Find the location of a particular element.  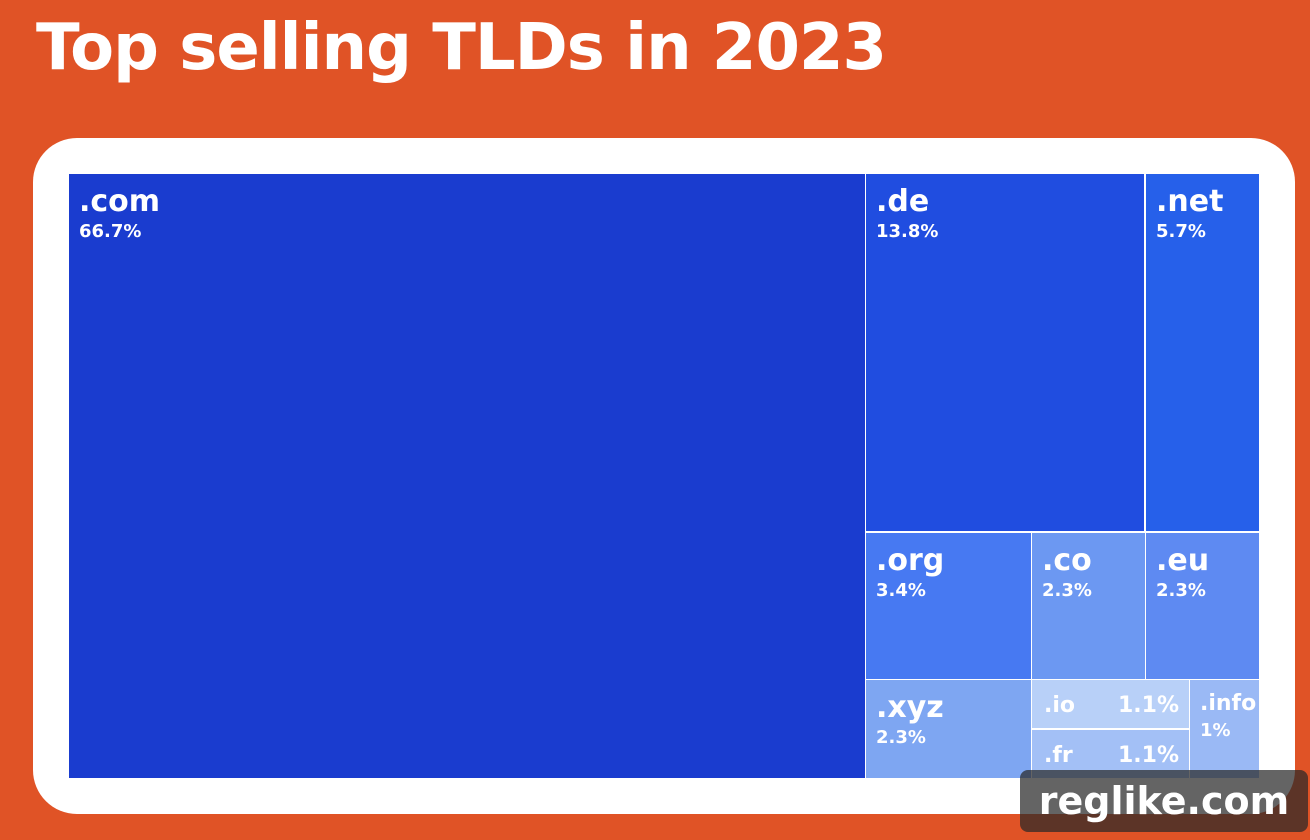

tile-value-org: 3.4% is located at coordinates (901, 590).